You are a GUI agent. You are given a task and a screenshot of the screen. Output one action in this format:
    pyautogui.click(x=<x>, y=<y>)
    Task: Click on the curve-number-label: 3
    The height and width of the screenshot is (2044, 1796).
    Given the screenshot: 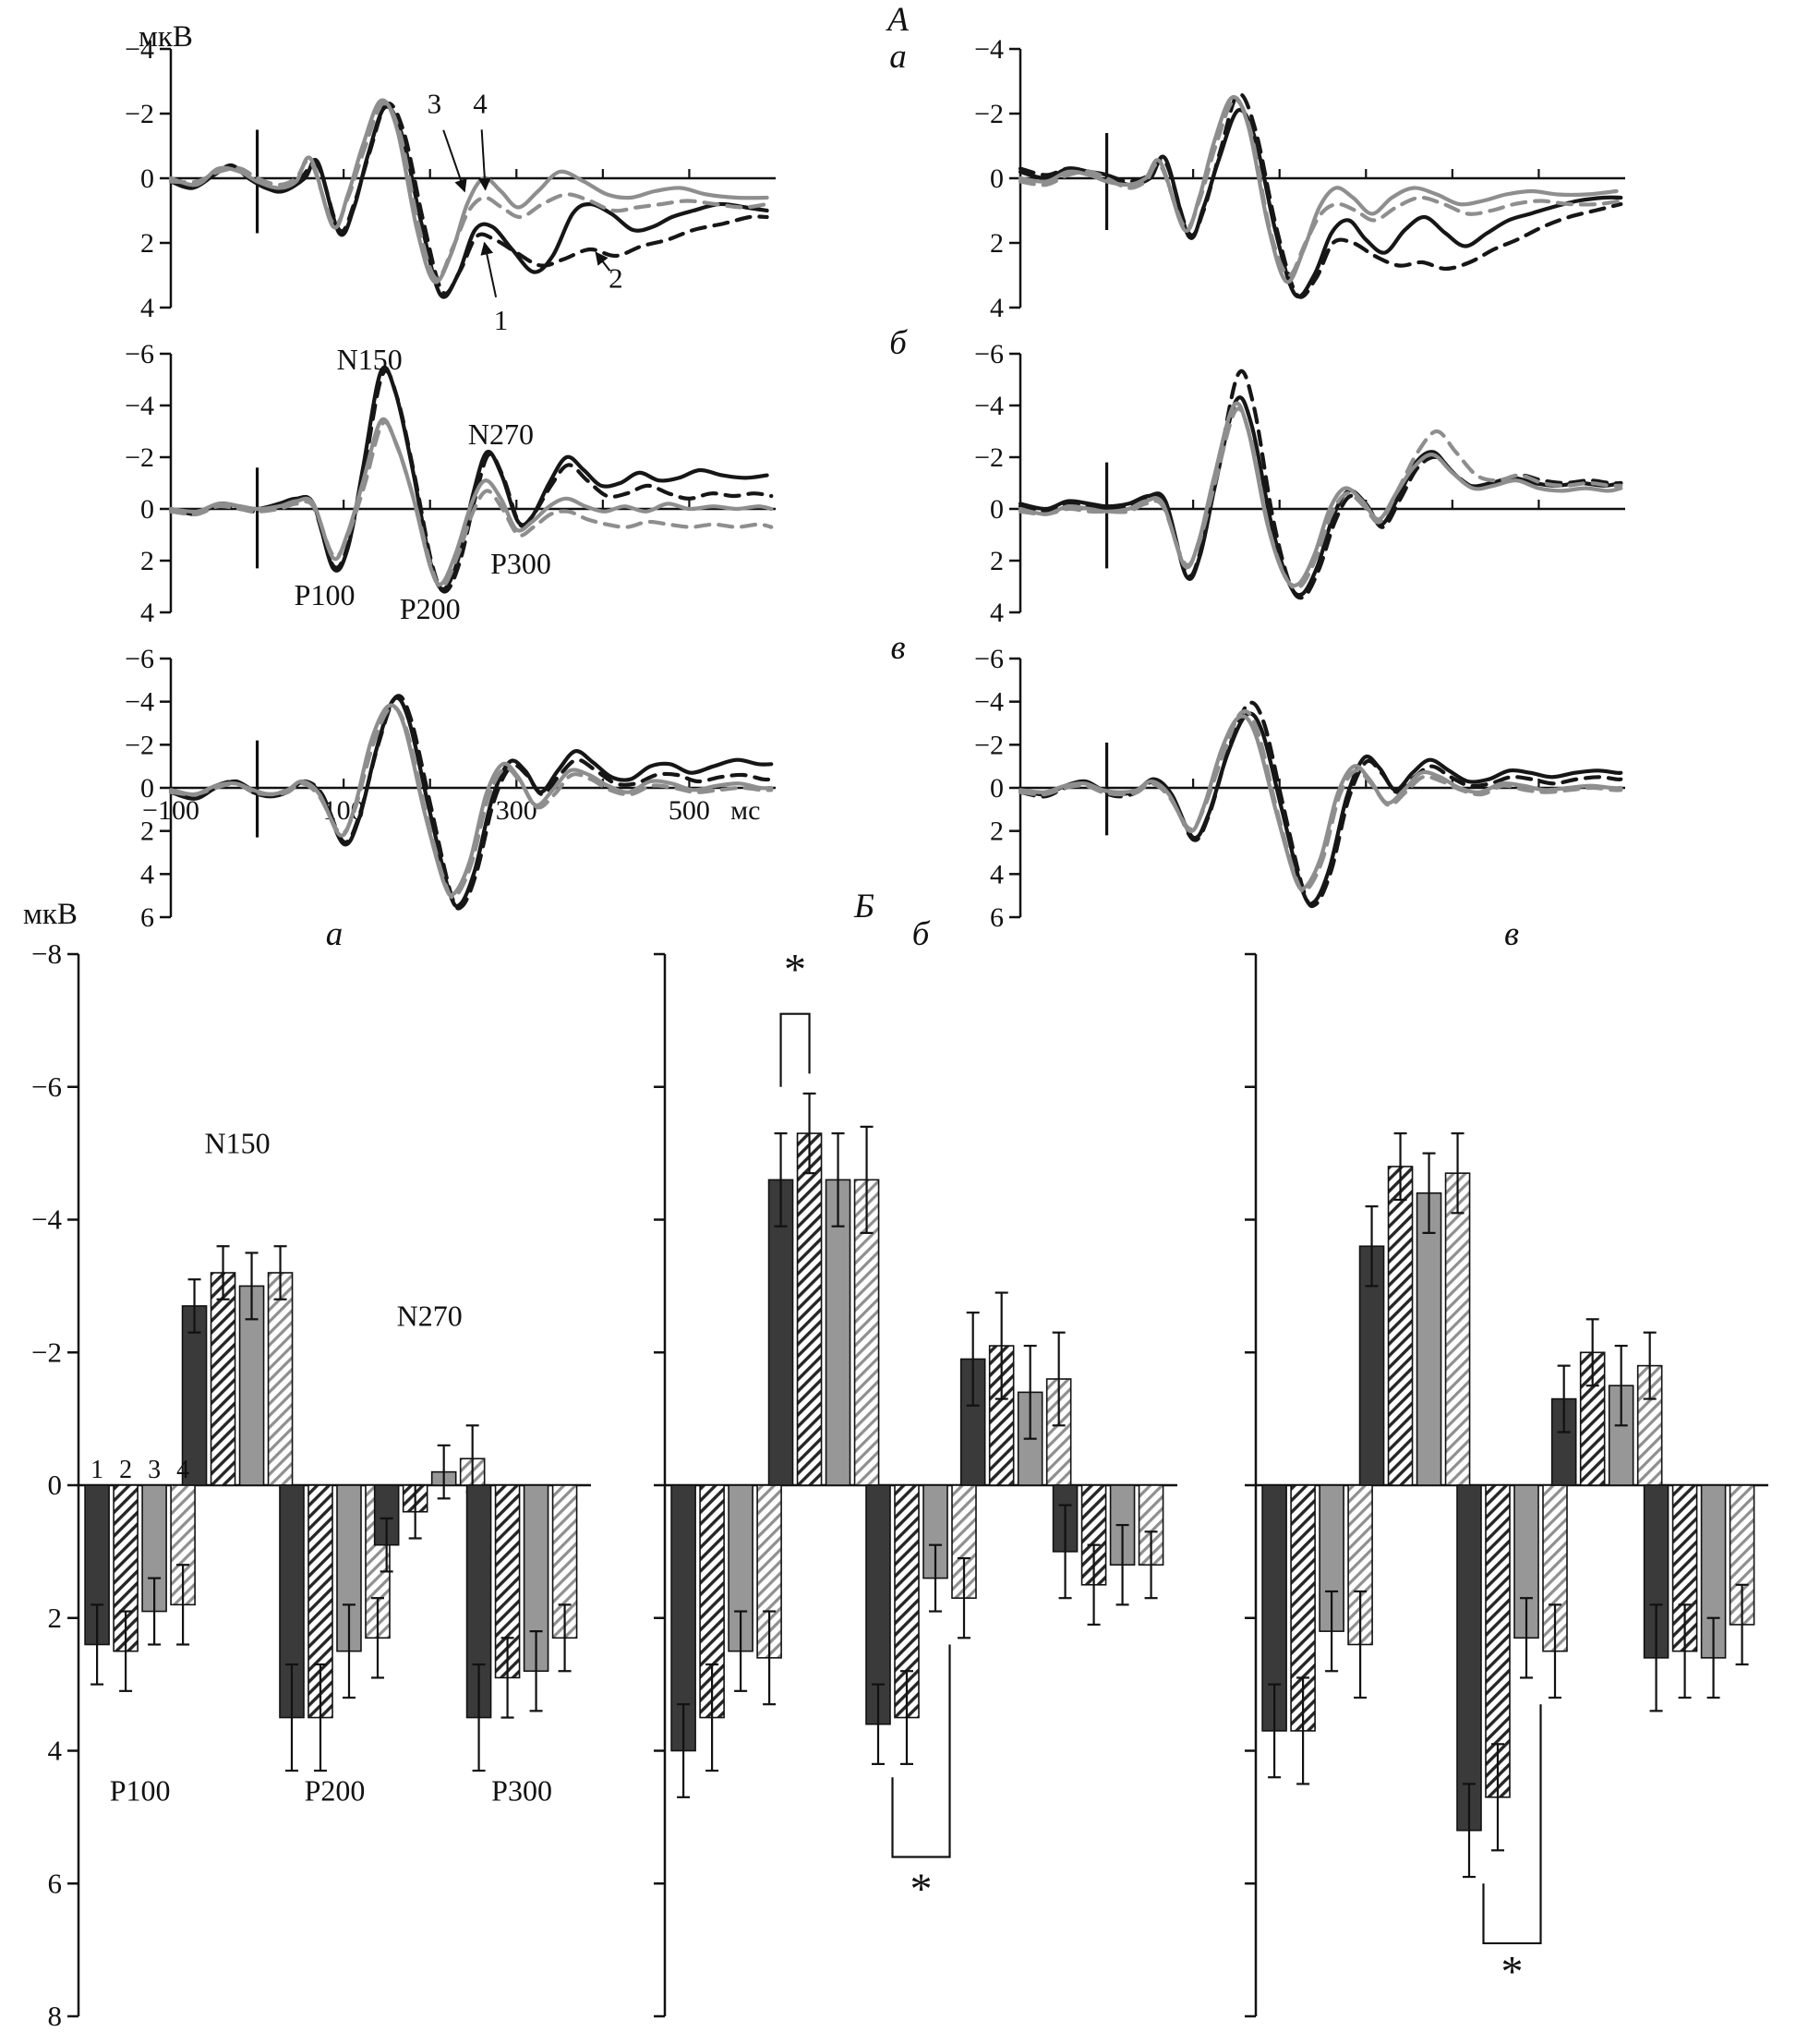 What is the action you would take?
    pyautogui.click(x=435, y=104)
    